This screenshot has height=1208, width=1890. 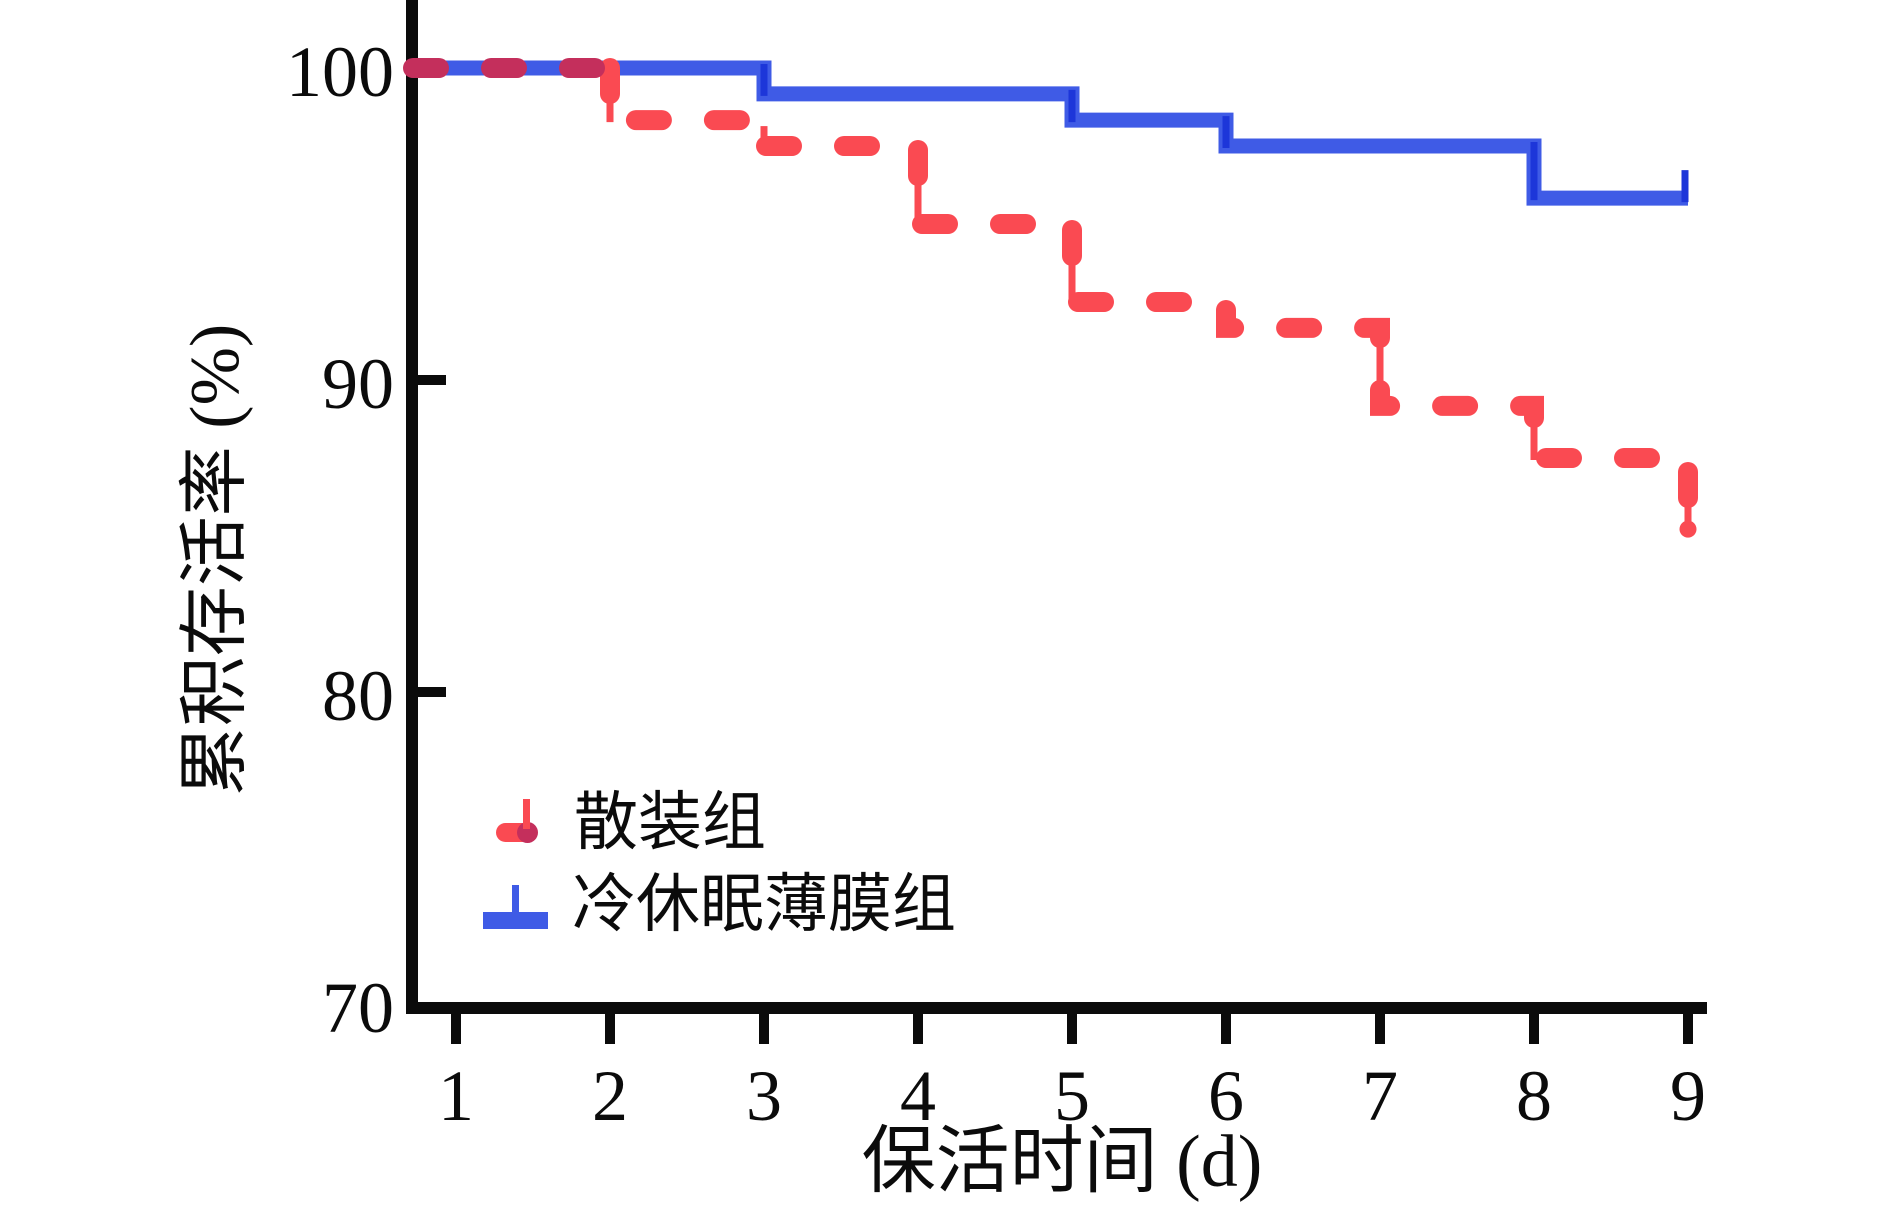 What do you see at coordinates (1056, 1008) in the screenshot?
I see `x-axis-line` at bounding box center [1056, 1008].